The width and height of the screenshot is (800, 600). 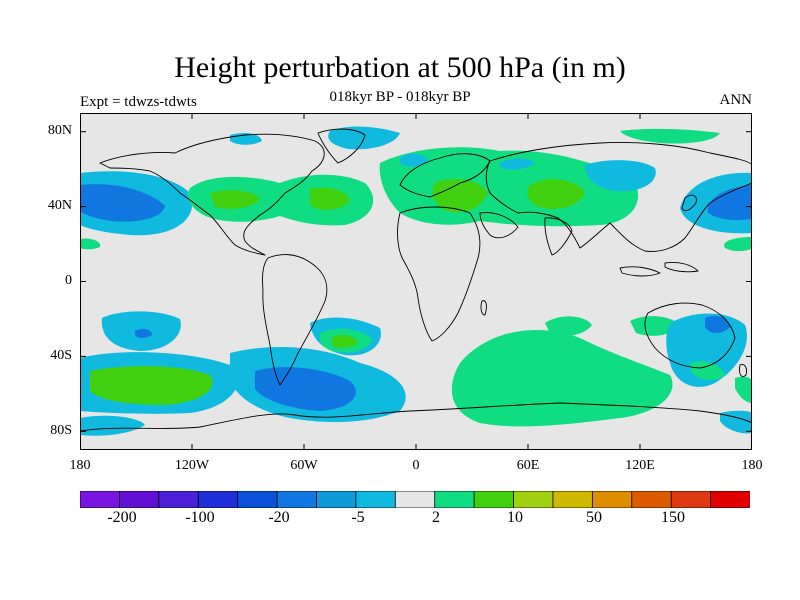 What do you see at coordinates (279, 517) in the screenshot?
I see `colorbar-label: -20` at bounding box center [279, 517].